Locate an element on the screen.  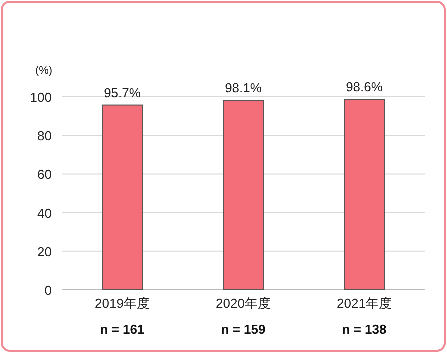
y-tick-label: 60 is located at coordinates (45, 174).